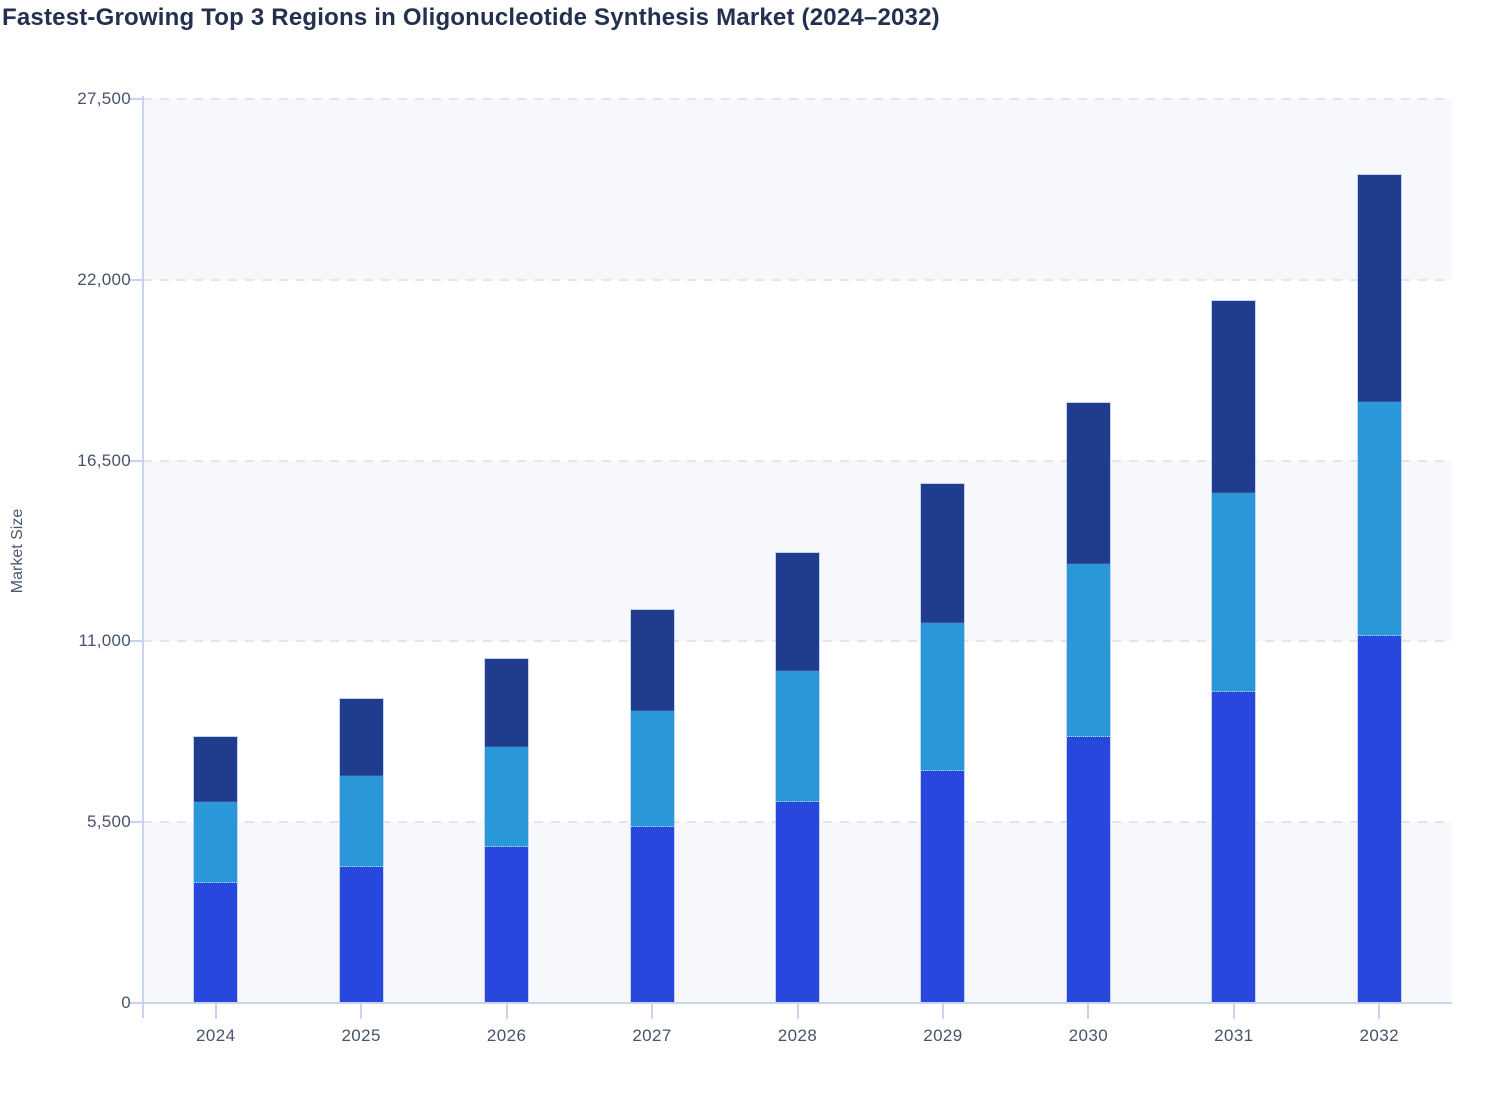 This screenshot has height=1120, width=1508. What do you see at coordinates (797, 611) in the screenshot?
I see `bar-2028-region-segment-top` at bounding box center [797, 611].